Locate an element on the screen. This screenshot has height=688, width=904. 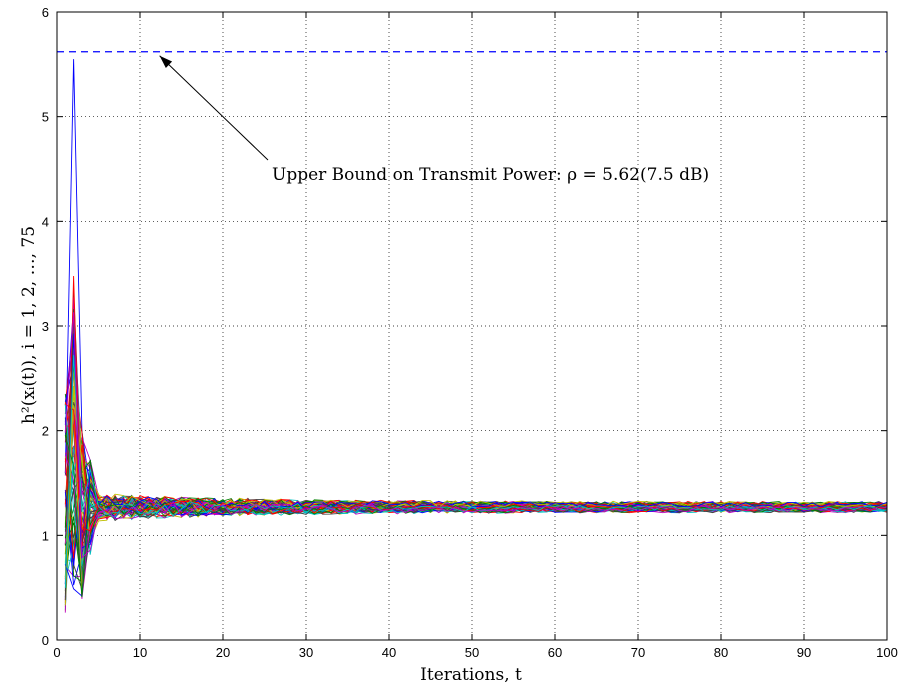
y-tick-label: 5 is located at coordinates (45, 117).